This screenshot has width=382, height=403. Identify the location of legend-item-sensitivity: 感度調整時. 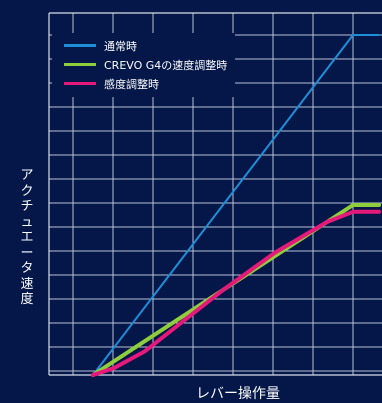
(145, 83).